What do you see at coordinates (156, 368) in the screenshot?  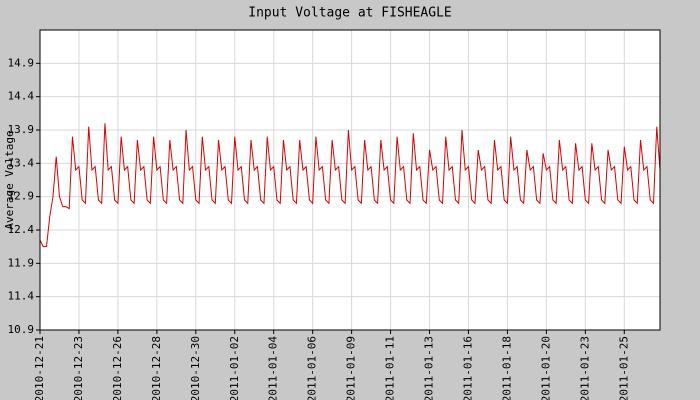 I see `x-tick-label: 2010-12-28` at bounding box center [156, 368].